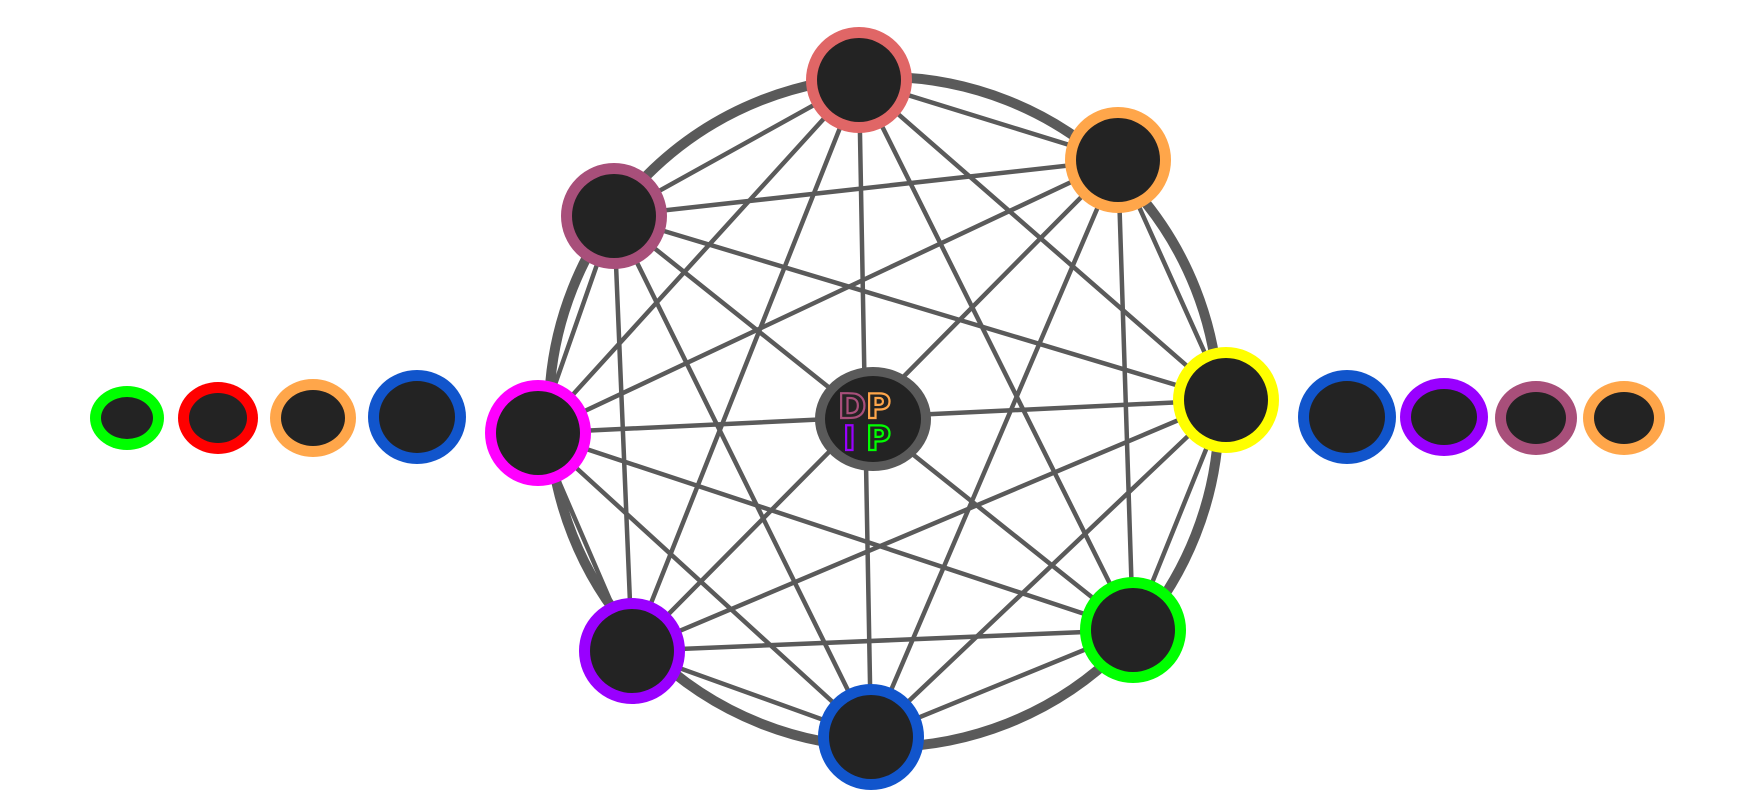 This screenshot has width=1752, height=809. I want to click on ring-node-bottom-core, so click(871, 737).